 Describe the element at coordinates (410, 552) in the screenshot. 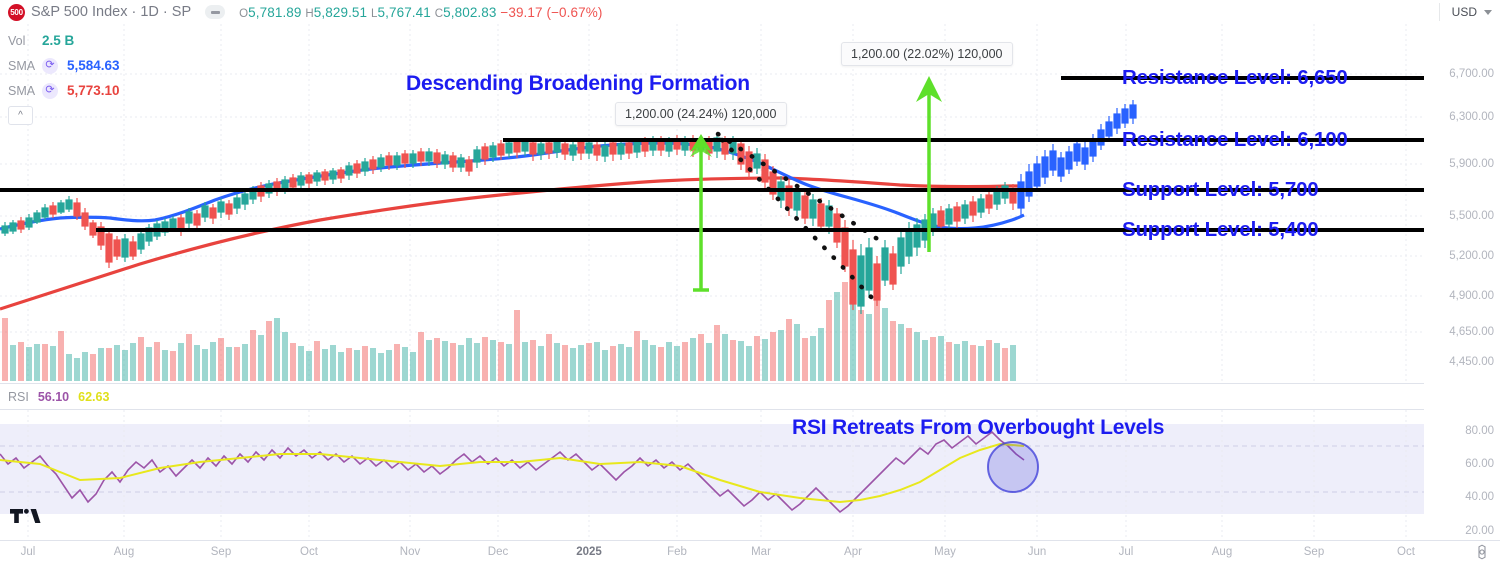

I see `time-tick: Nov` at that location.